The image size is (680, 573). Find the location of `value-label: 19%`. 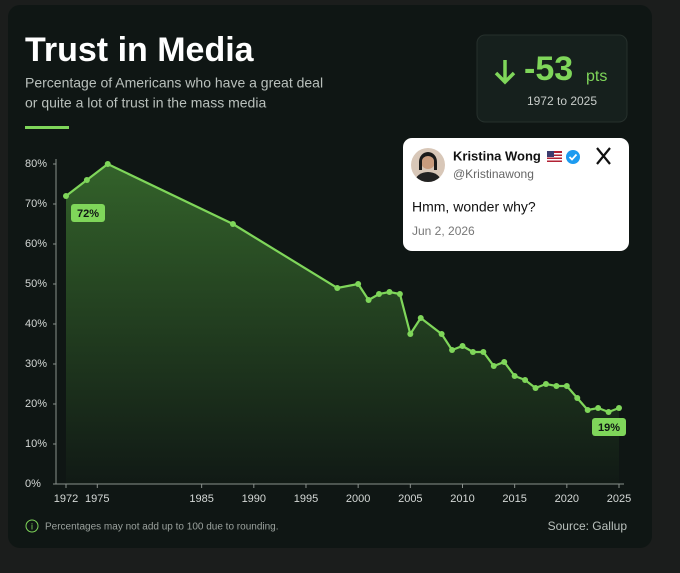

value-label: 19% is located at coordinates (609, 428).